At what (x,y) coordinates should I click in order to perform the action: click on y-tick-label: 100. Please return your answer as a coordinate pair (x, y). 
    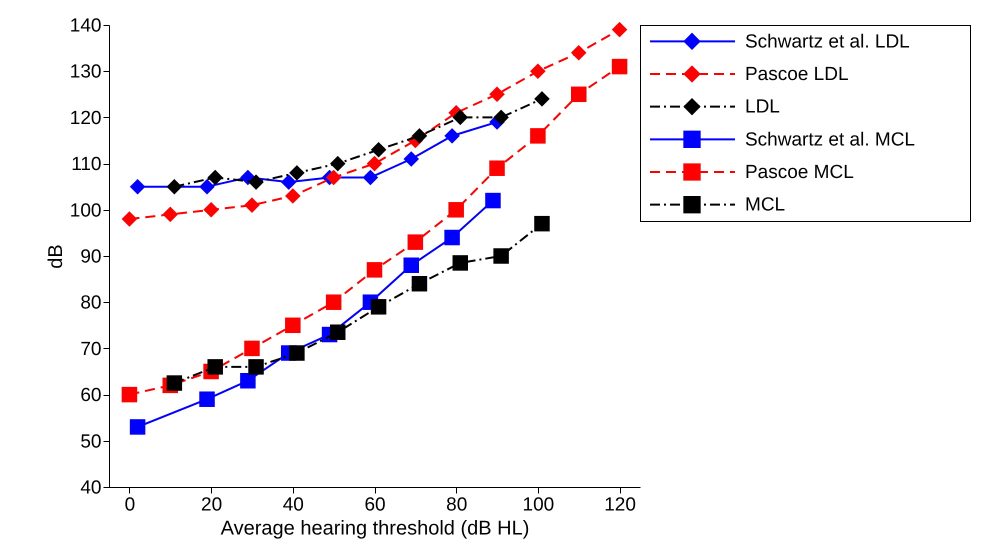
    Looking at the image, I should click on (86, 211).